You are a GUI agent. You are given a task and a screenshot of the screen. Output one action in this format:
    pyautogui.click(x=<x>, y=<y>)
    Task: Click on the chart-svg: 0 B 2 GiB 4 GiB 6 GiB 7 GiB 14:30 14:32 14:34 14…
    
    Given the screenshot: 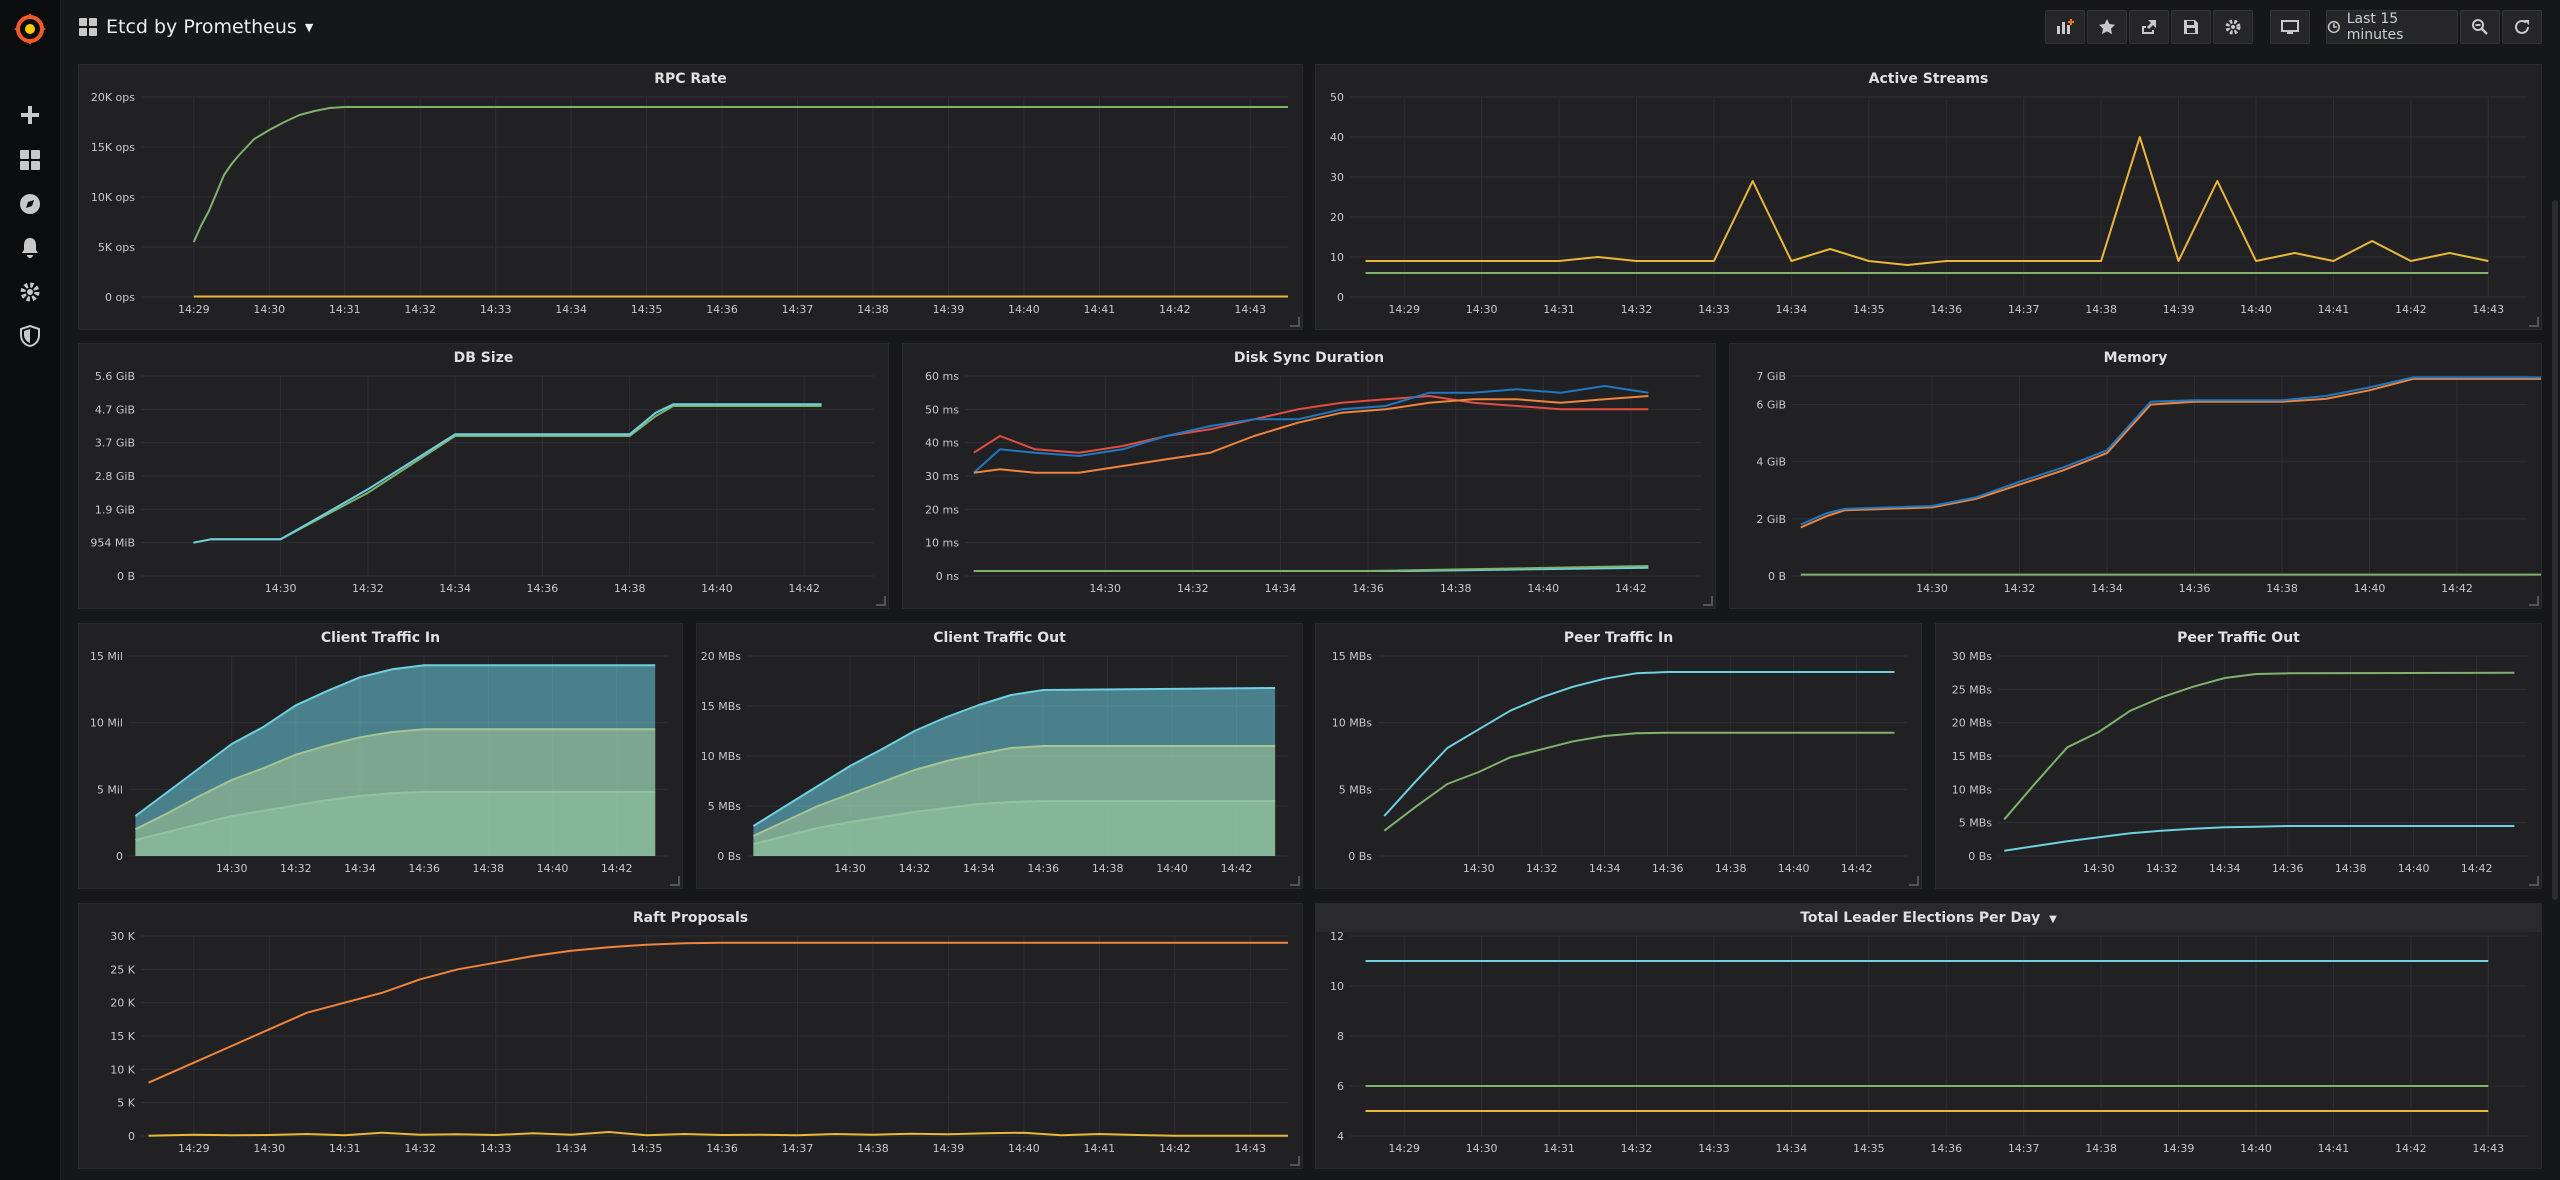 What is the action you would take?
    pyautogui.click(x=2135, y=476)
    